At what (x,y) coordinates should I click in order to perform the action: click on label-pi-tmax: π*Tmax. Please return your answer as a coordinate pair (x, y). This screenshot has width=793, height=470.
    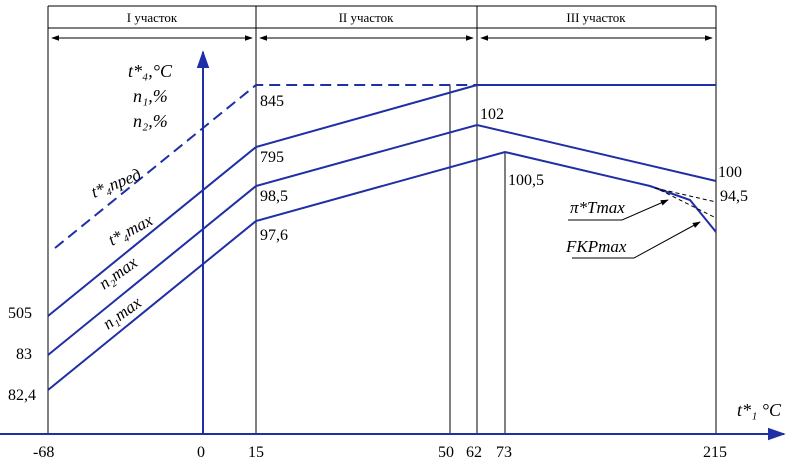
    Looking at the image, I should click on (597, 207).